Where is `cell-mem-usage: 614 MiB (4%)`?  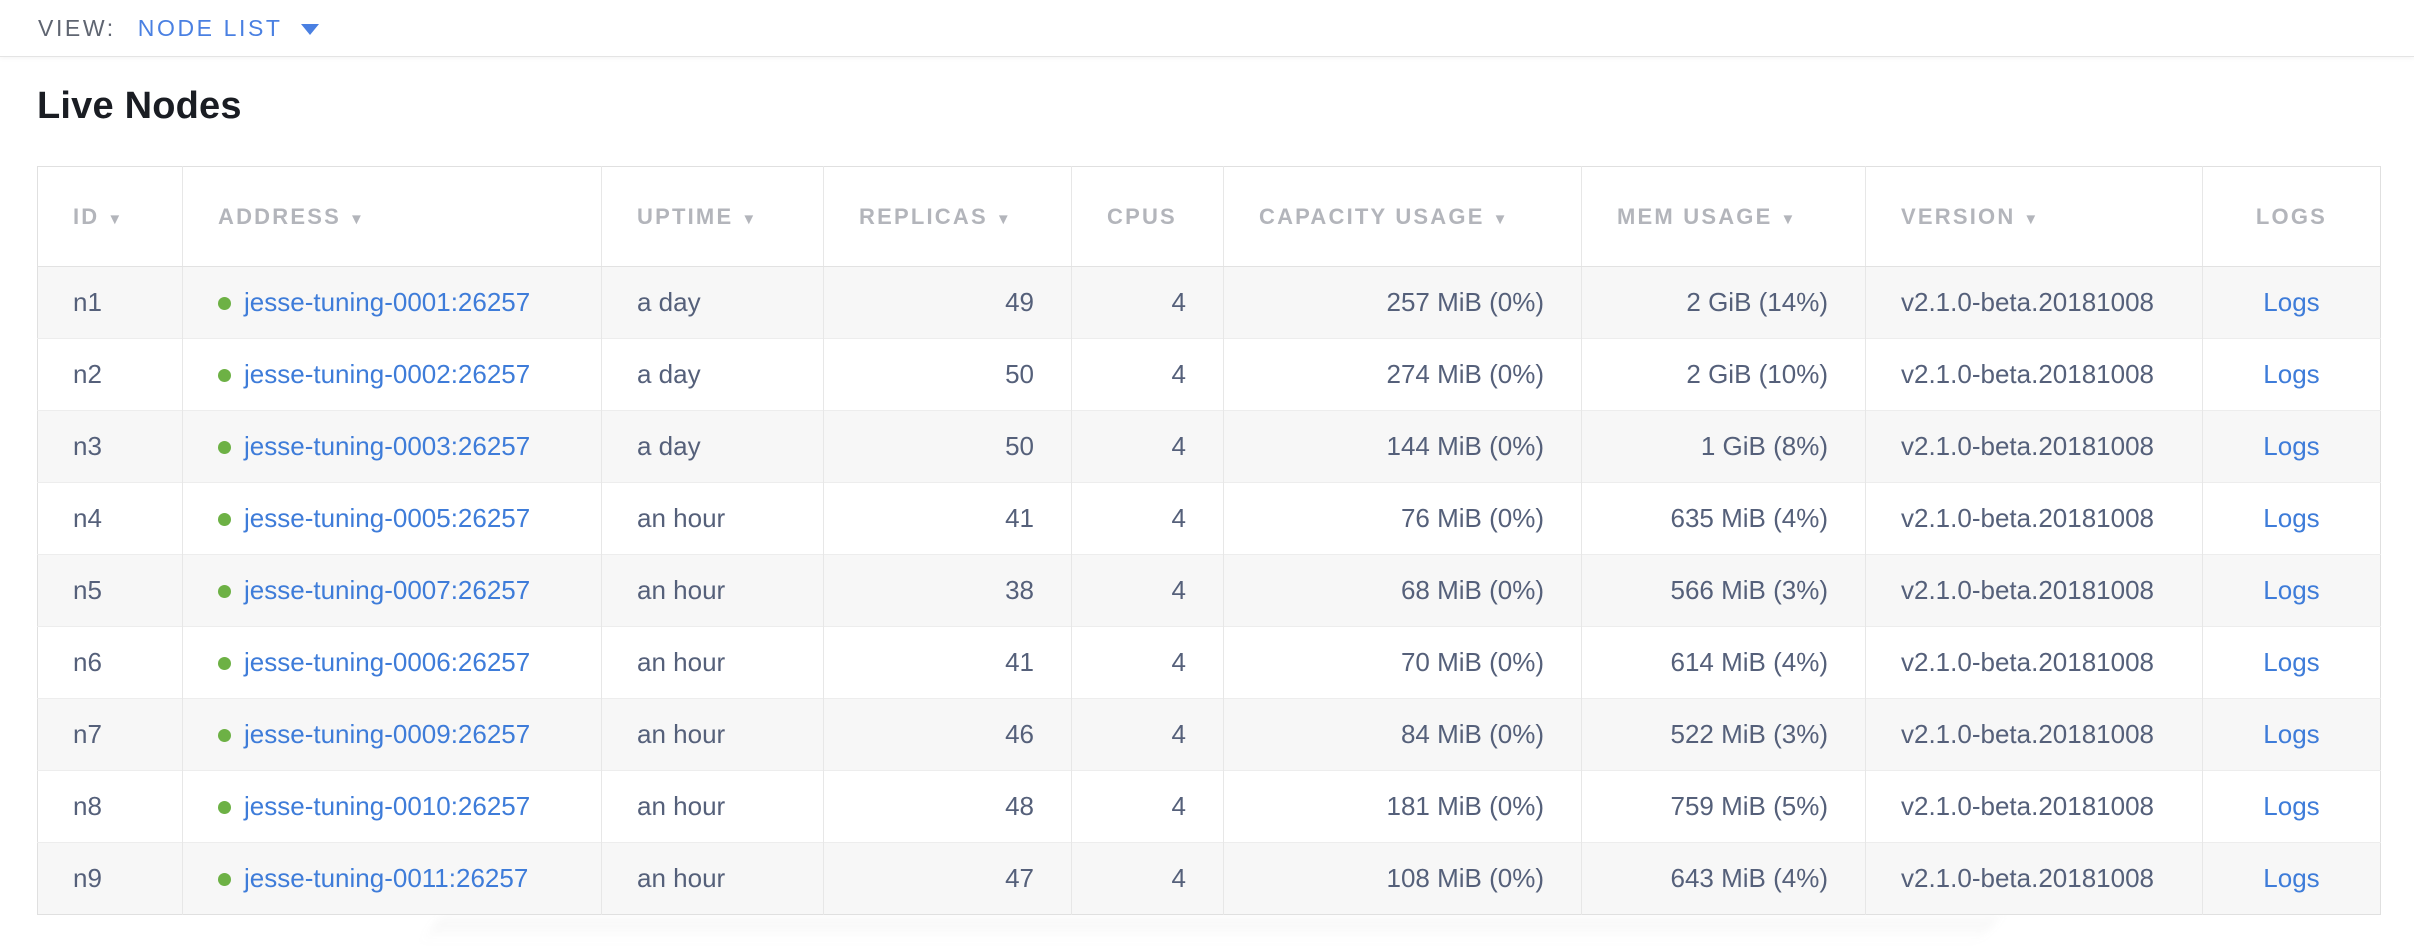
cell-mem-usage: 614 MiB (4%) is located at coordinates (1723, 662).